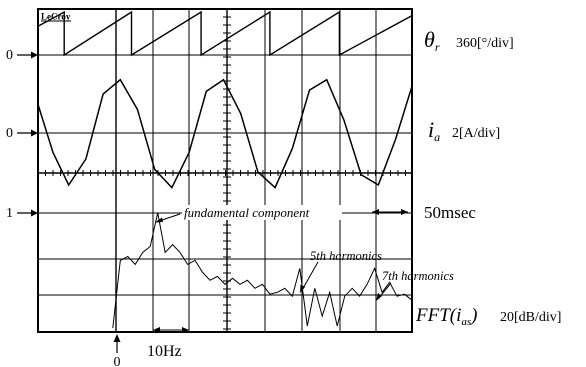 The image size is (586, 367). Describe the element at coordinates (485, 43) in the screenshot. I see `rotor-channel-scale: 360[°/div]` at that location.